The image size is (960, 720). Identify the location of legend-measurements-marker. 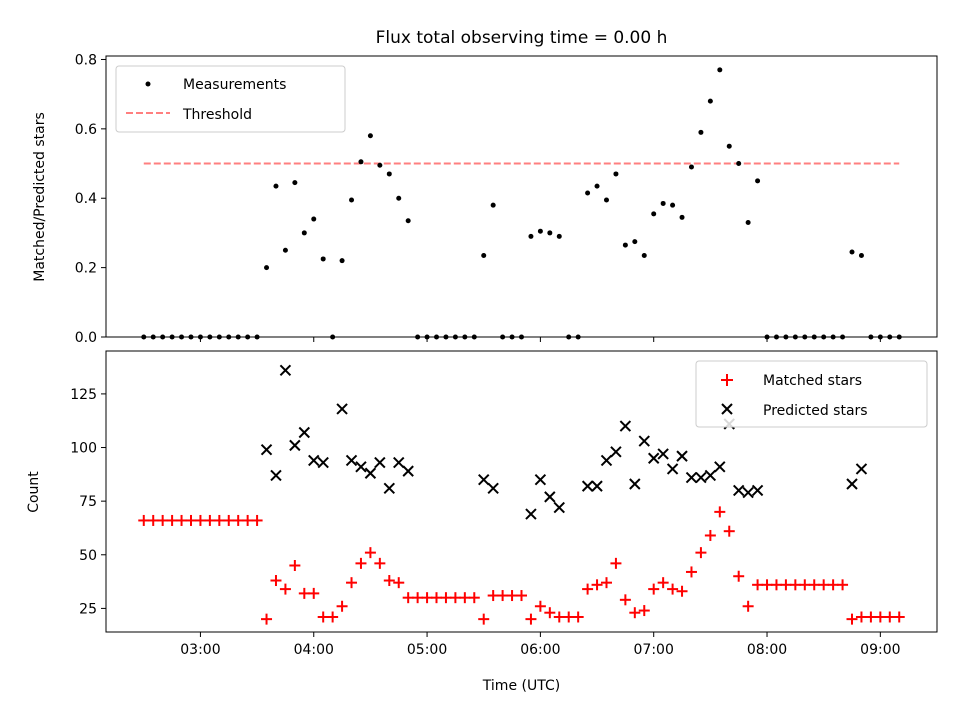
(148, 84).